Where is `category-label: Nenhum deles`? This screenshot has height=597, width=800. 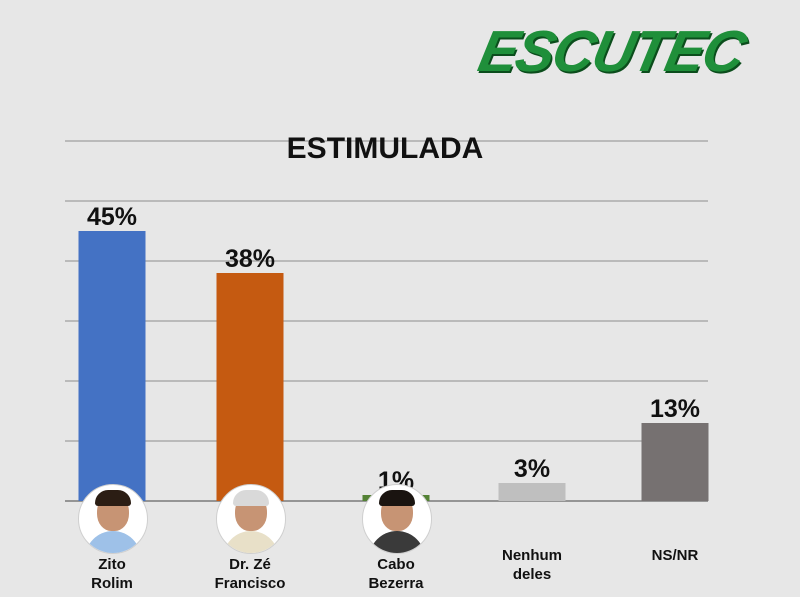
category-label: Nenhum deles is located at coordinates (532, 565).